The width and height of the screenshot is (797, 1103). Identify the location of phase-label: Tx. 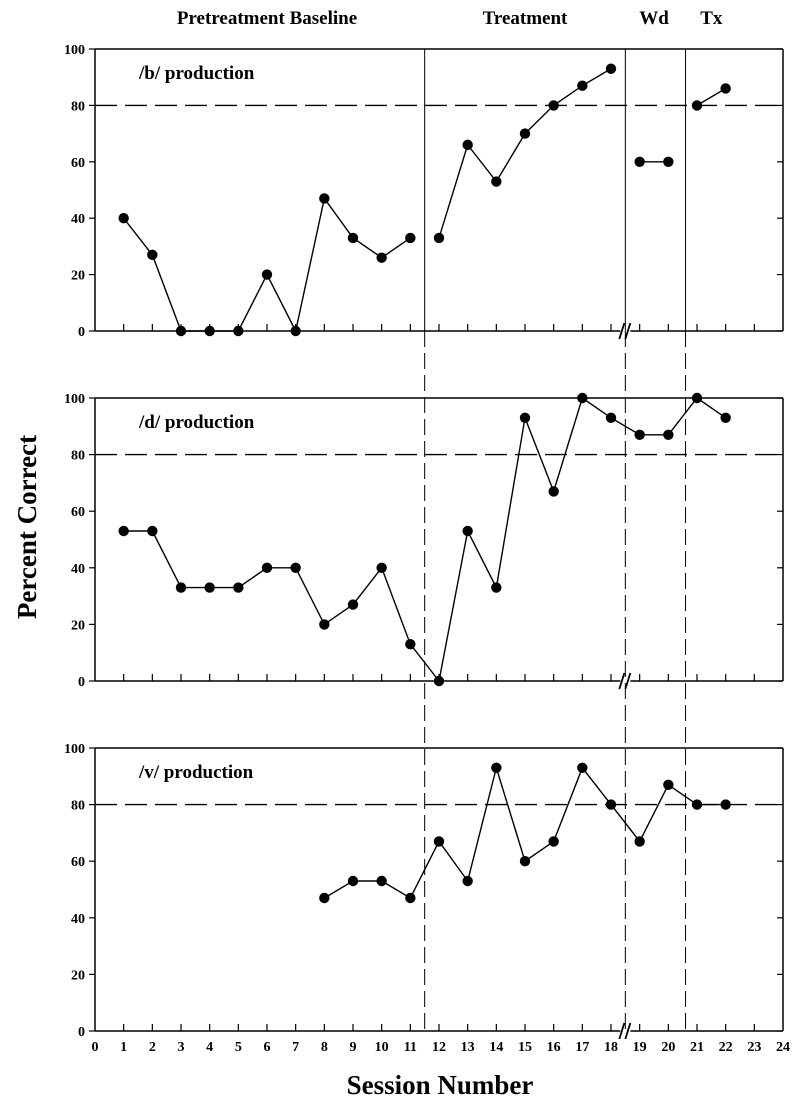
(711, 18).